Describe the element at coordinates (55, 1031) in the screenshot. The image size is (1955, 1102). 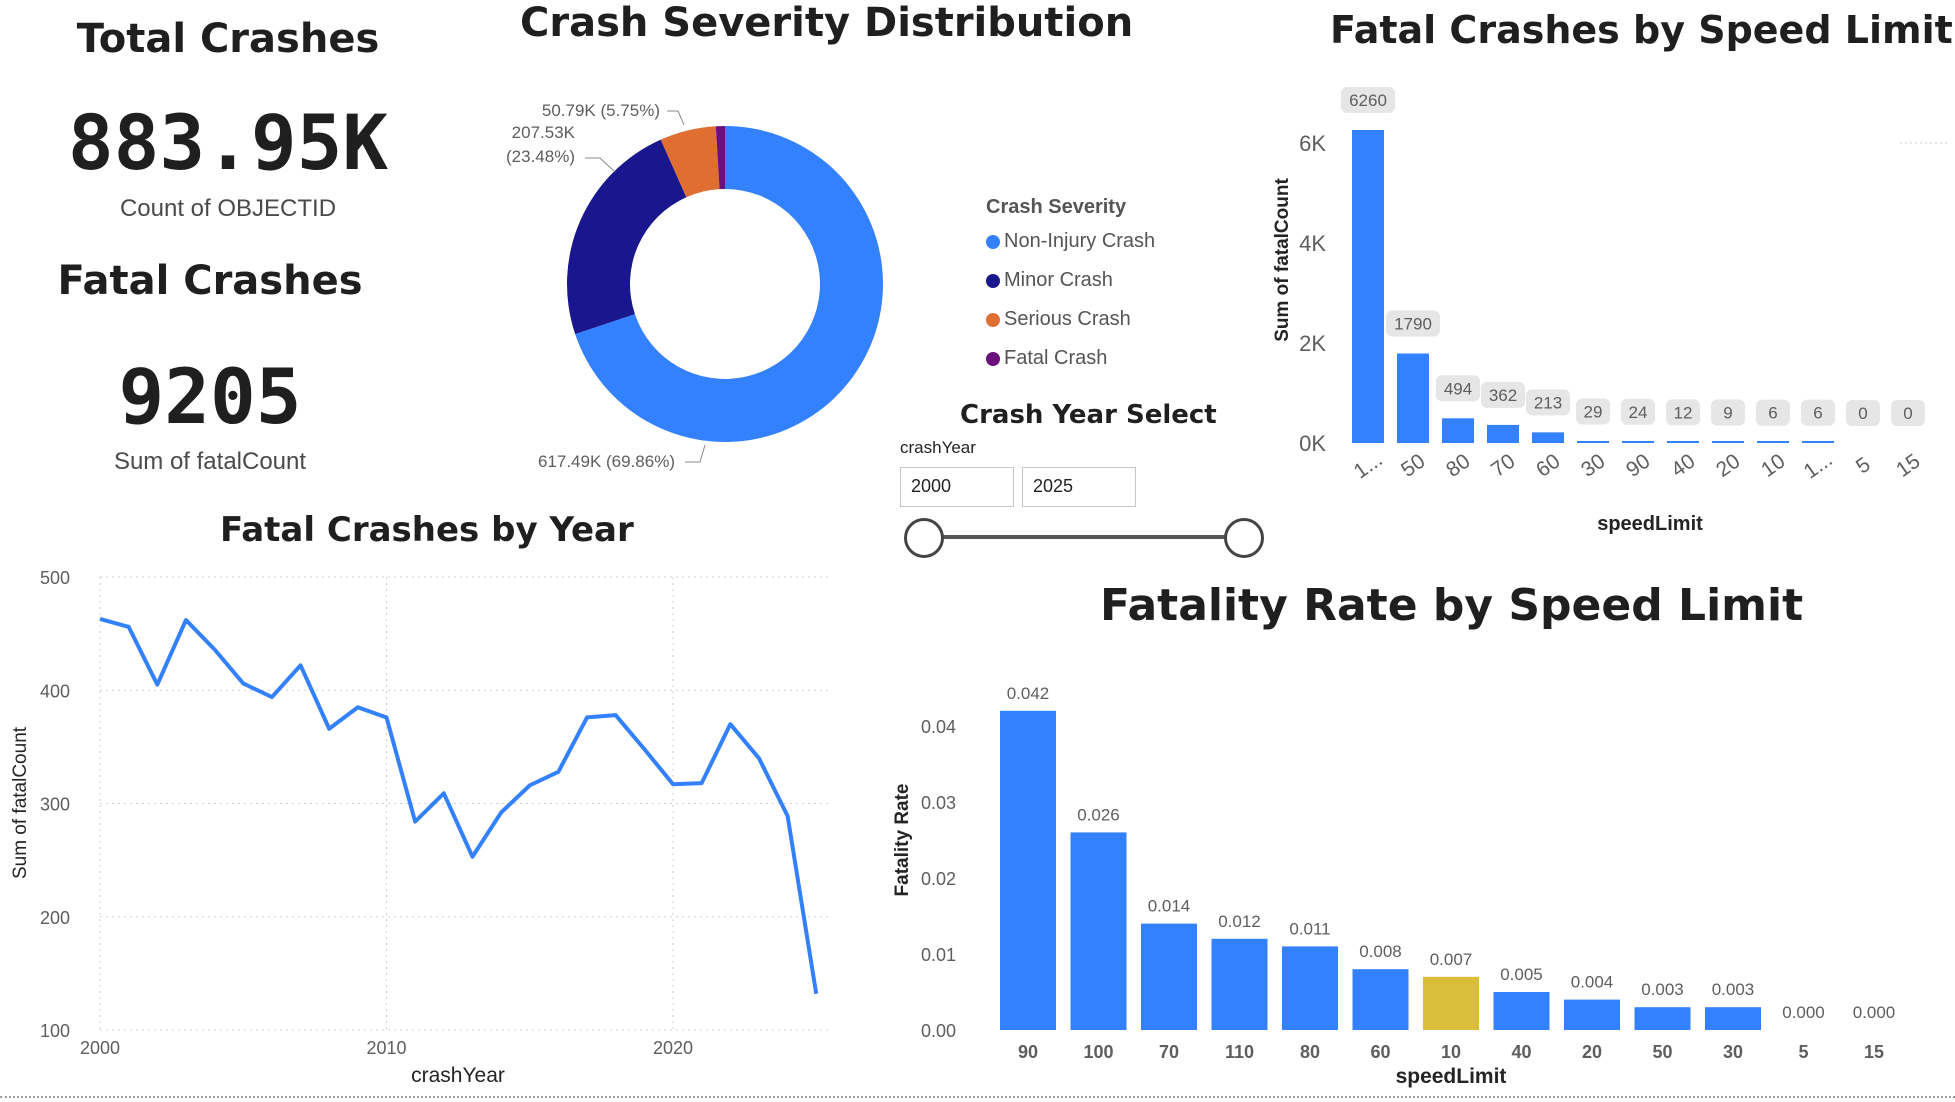
I see `y-tick-label: 100` at that location.